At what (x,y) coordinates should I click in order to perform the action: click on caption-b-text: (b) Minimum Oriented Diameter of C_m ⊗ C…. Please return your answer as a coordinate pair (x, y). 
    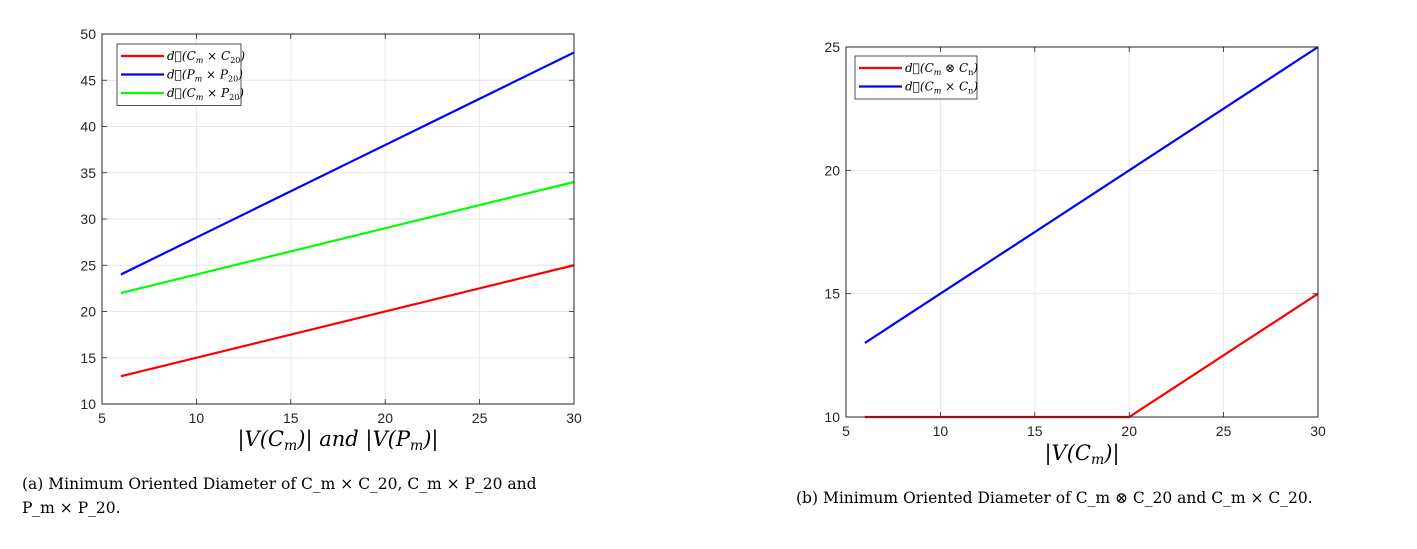
    Looking at the image, I should click on (1054, 498).